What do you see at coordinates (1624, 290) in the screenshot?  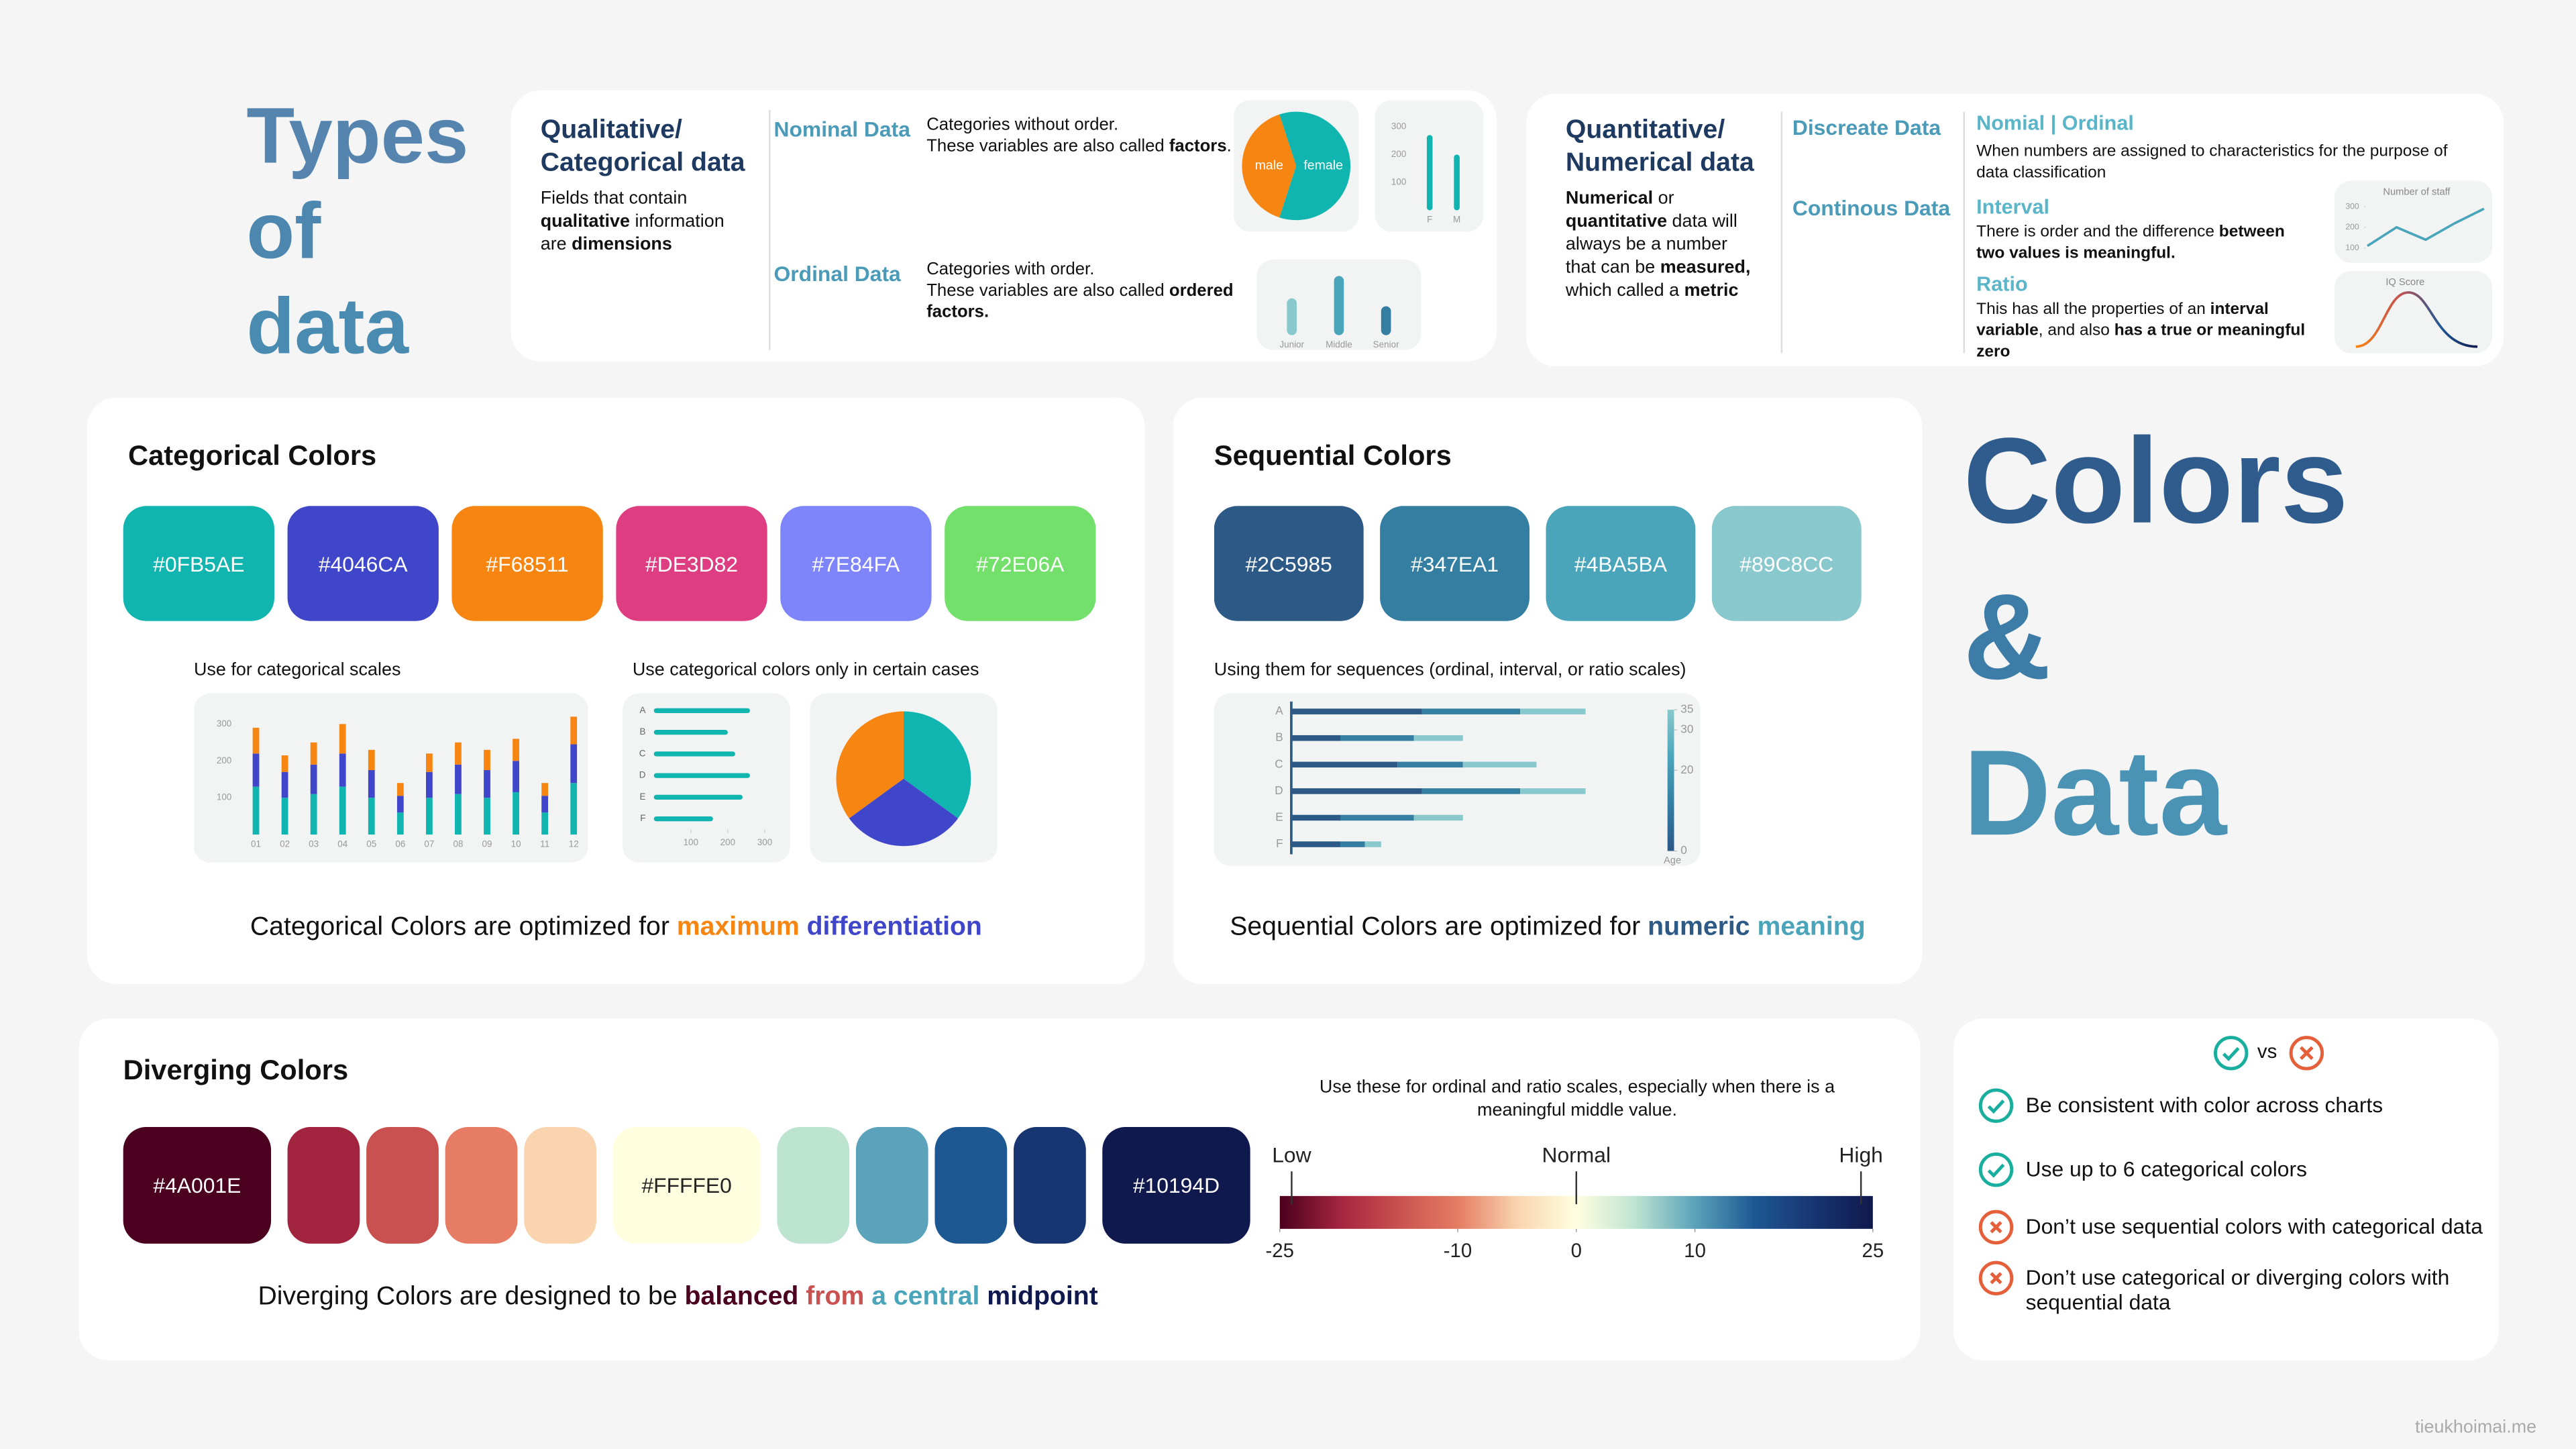 I see `text-run: which called a` at bounding box center [1624, 290].